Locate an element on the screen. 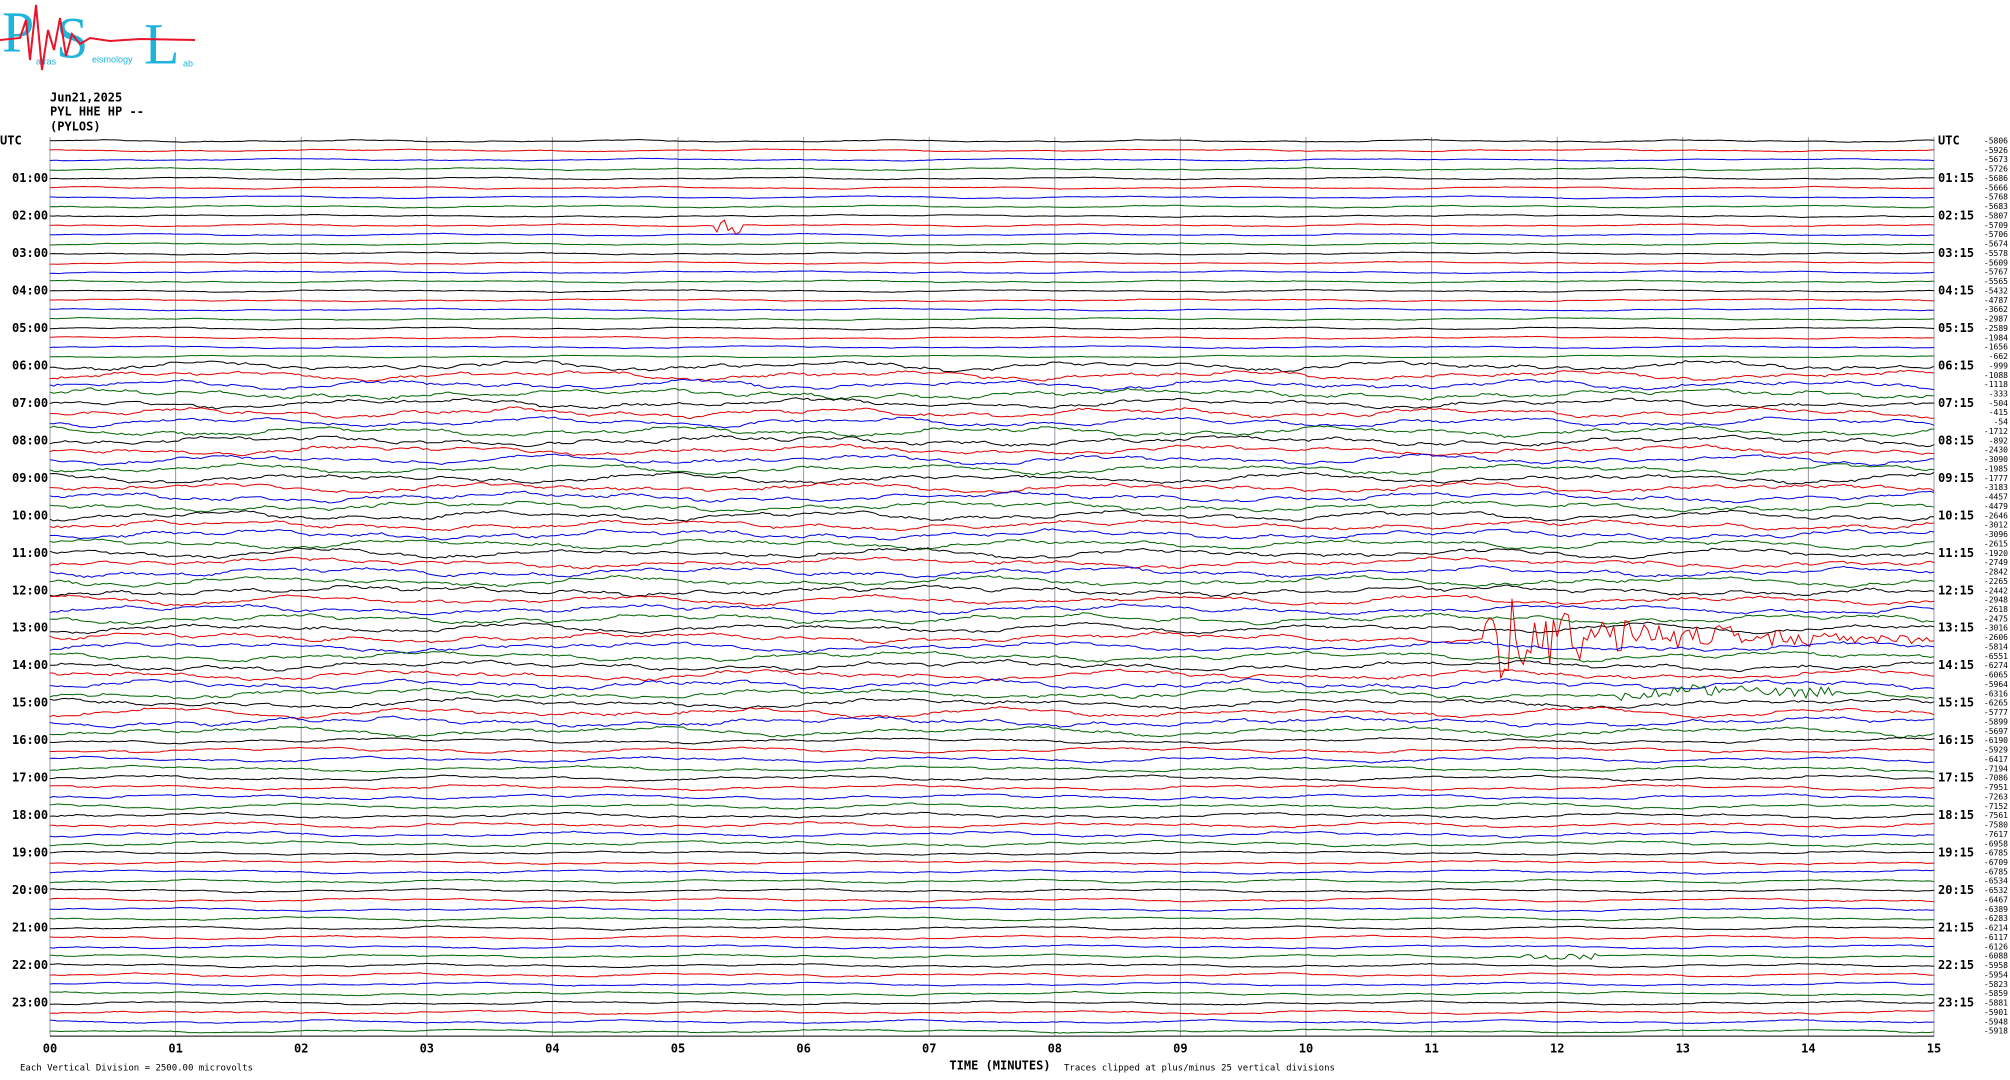 The image size is (2010, 1080). time-label-right: 10:15 is located at coordinates (1956, 515).